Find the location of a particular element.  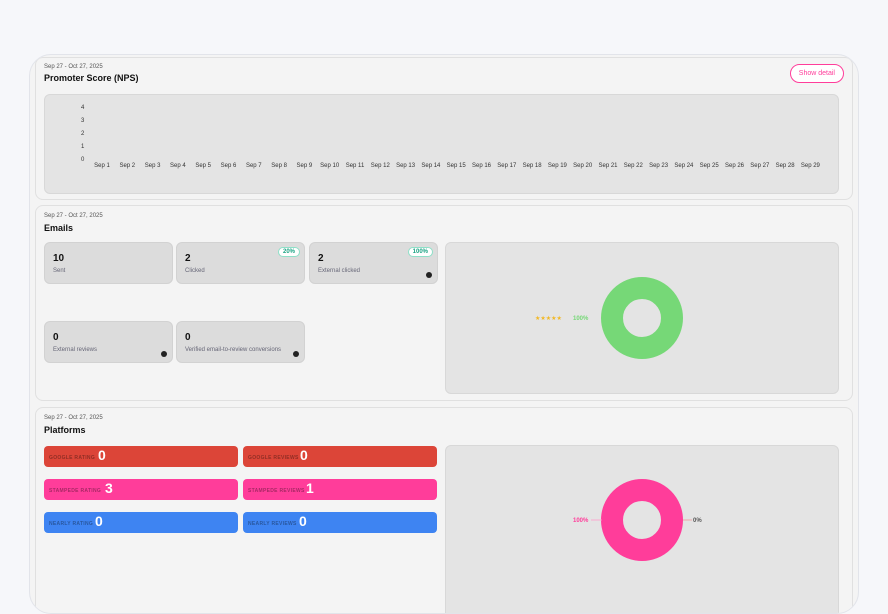

x-tick-label: Sep 6 is located at coordinates (228, 166).